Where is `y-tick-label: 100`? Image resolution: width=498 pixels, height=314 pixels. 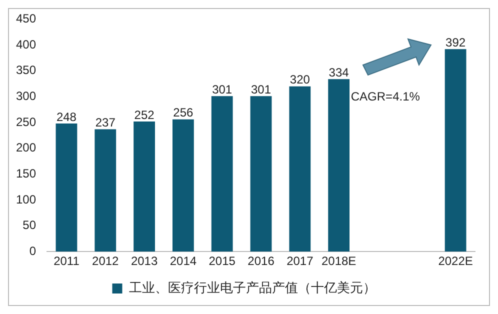
y-tick-label: 100 is located at coordinates (26, 199).